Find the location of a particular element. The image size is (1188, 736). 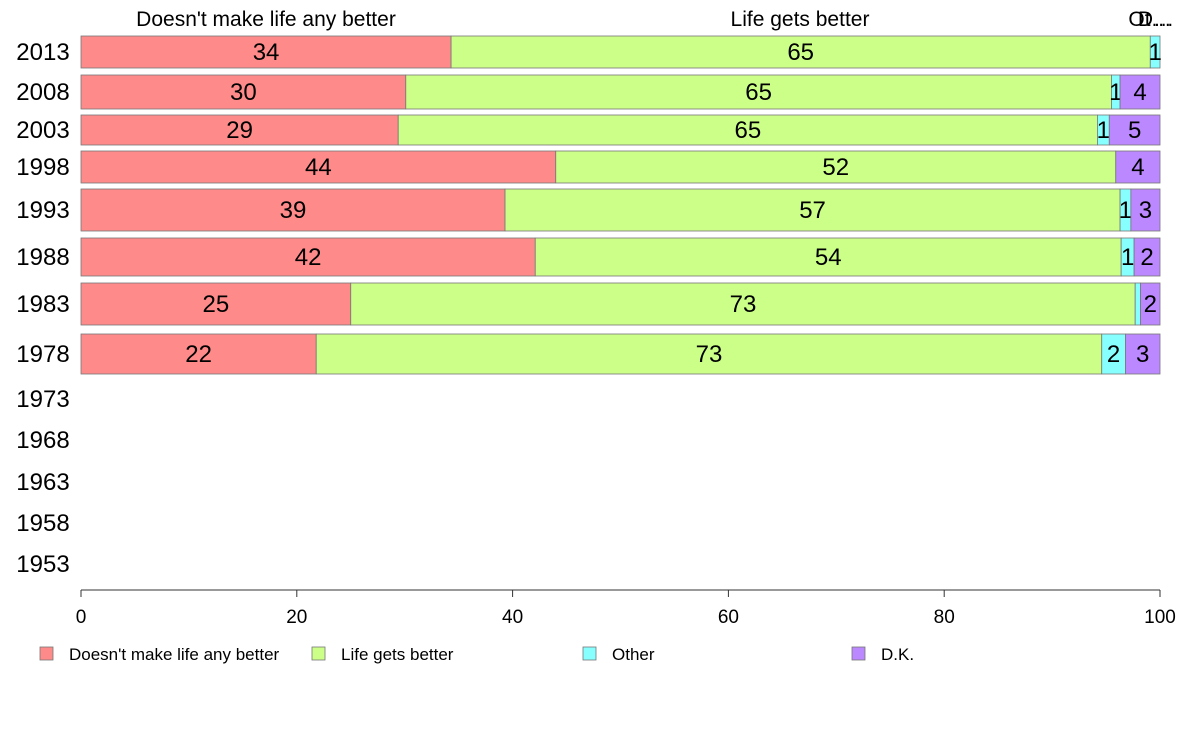

legend-label-d-k: D.K. is located at coordinates (897, 654).